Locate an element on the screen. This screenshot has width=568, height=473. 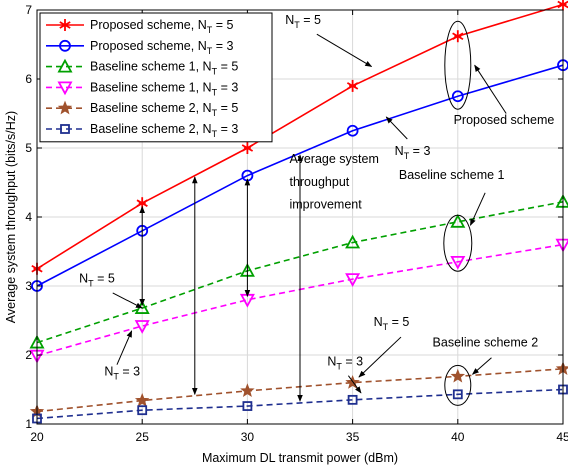
legend-entry-3: Baseline scheme 1, NT = 5 is located at coordinates (164, 68).